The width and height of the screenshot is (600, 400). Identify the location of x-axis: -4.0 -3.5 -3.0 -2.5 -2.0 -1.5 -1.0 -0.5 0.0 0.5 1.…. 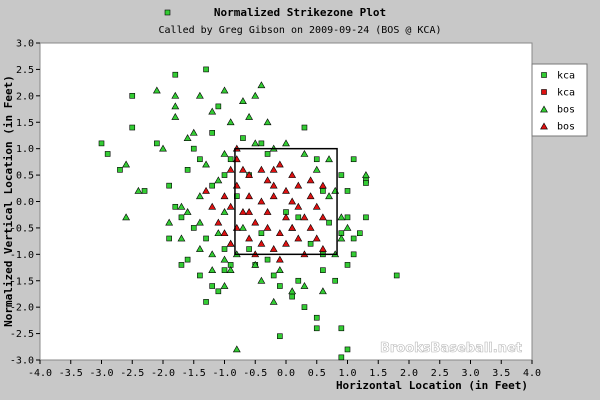
(284, 369).